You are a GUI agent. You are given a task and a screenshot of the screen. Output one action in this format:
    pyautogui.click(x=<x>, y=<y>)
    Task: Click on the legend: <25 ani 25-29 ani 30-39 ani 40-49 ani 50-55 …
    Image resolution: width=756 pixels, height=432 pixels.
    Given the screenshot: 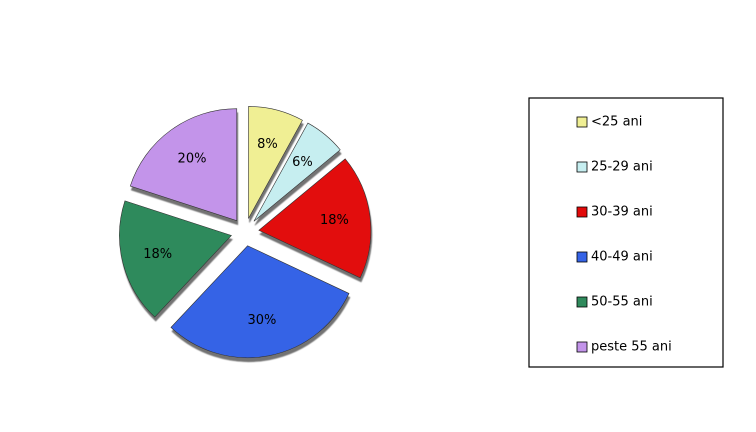 What is the action you would take?
    pyautogui.click(x=624, y=235)
    